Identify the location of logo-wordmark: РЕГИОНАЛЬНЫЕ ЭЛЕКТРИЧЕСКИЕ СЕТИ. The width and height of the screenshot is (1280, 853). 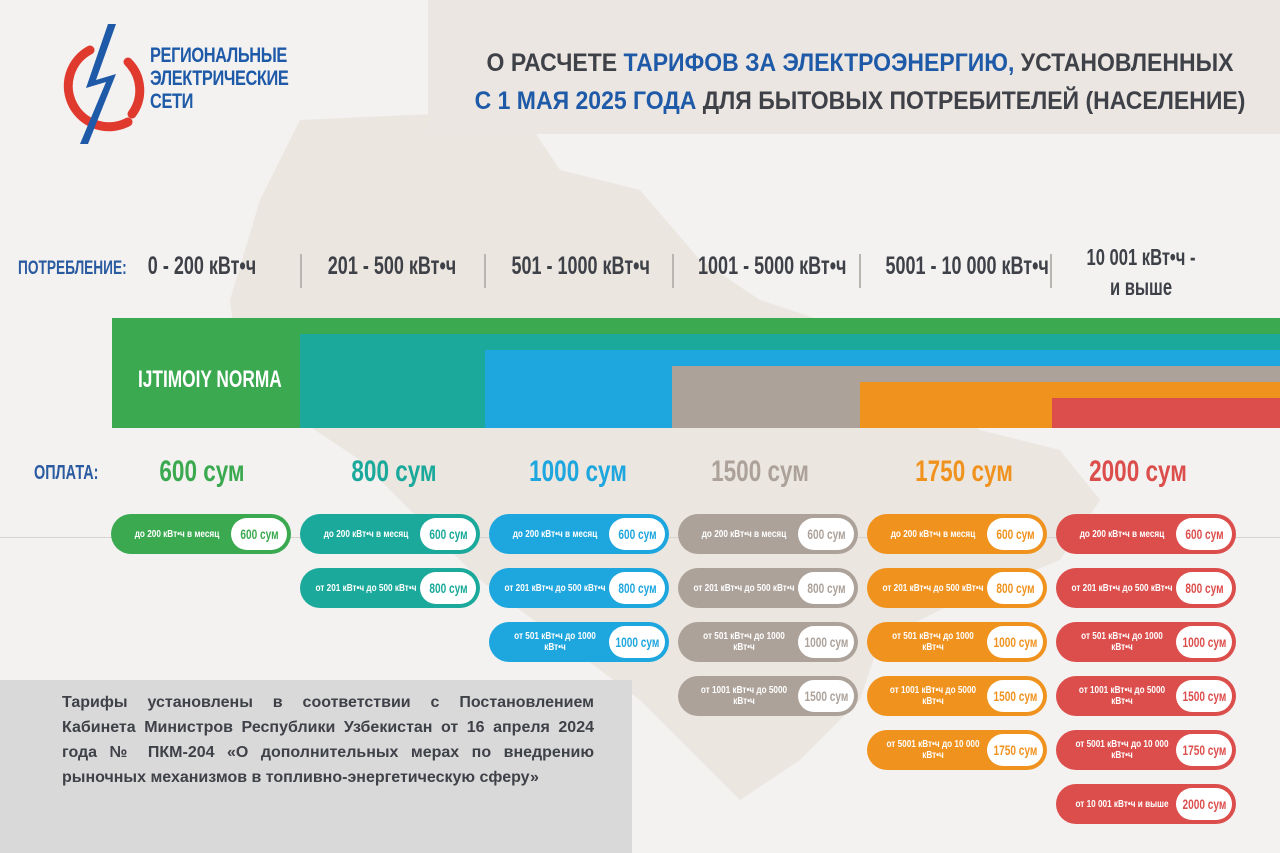
(219, 78).